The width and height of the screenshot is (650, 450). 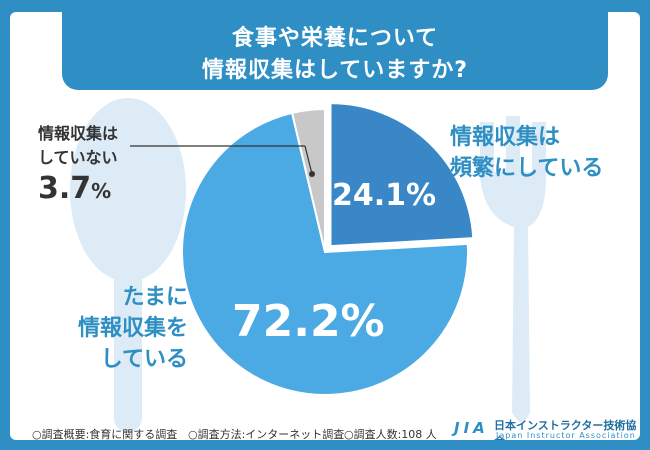 What do you see at coordinates (384, 195) in the screenshot?
I see `value-label-frequent: 24.1%` at bounding box center [384, 195].